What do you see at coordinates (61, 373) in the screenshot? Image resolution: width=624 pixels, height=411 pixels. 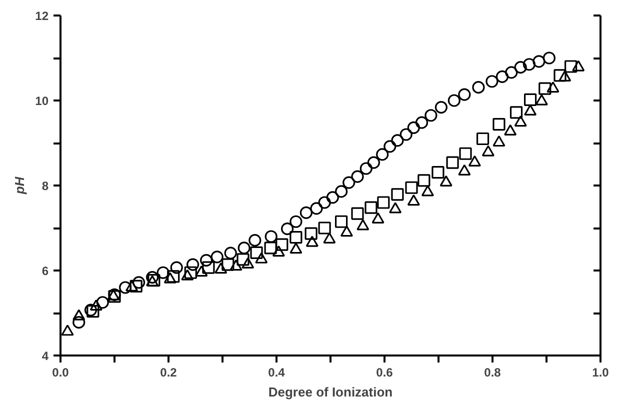 I see `x-tick-label: 0.0` at bounding box center [61, 373].